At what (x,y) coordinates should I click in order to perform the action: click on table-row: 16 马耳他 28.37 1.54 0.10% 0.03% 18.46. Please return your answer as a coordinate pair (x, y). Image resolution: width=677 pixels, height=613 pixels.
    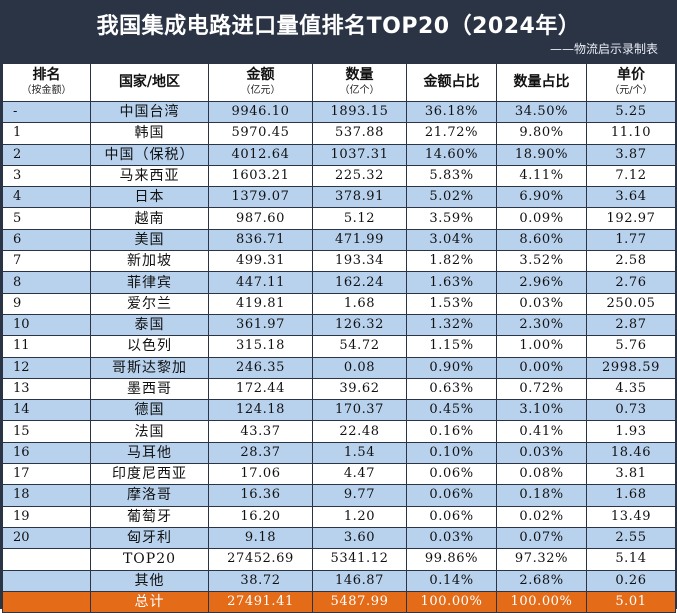
    Looking at the image, I should click on (339, 453).